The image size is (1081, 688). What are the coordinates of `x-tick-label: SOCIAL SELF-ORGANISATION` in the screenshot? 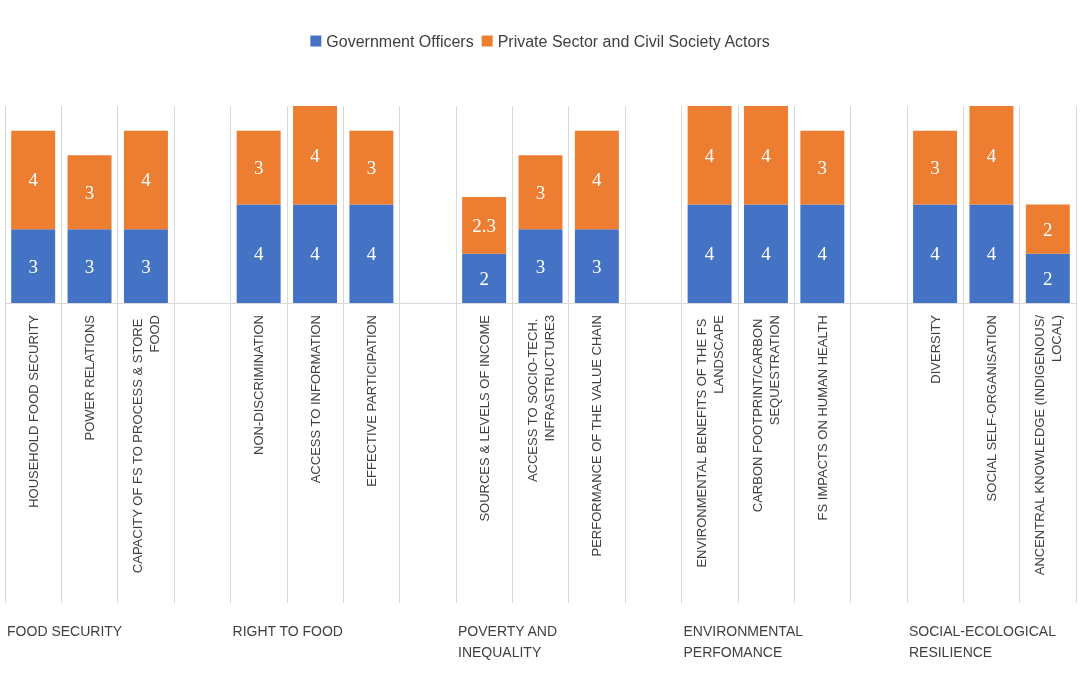 It's located at (991, 408).